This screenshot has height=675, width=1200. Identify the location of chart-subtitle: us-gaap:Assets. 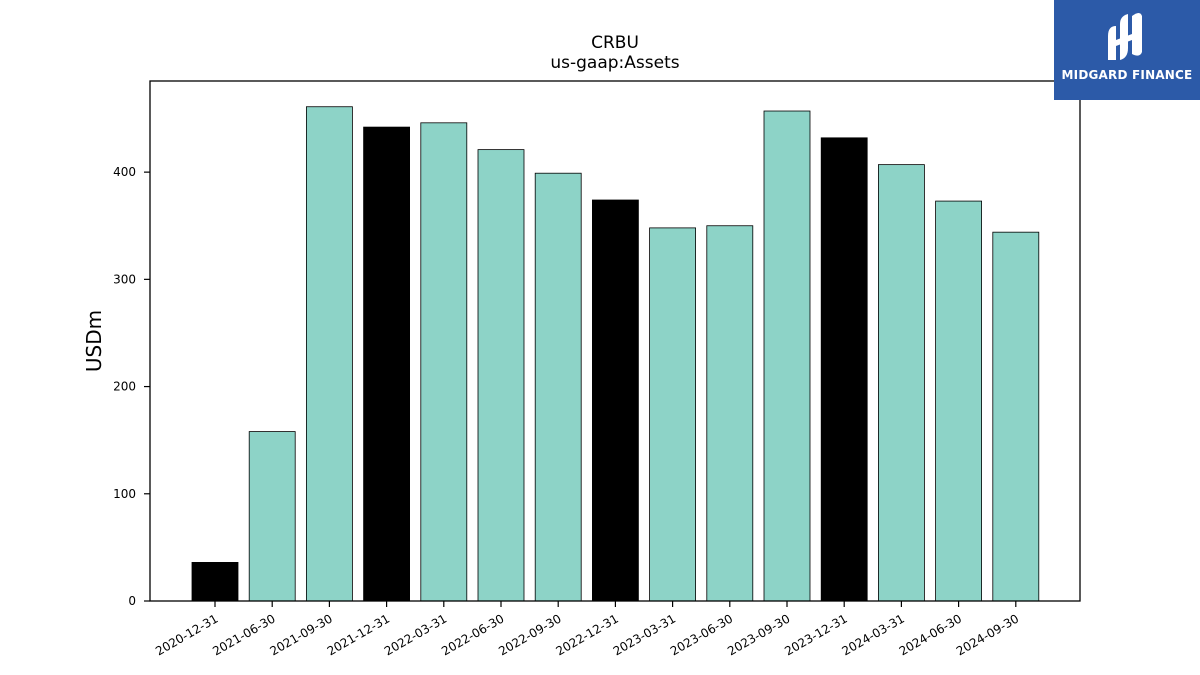
(614, 63).